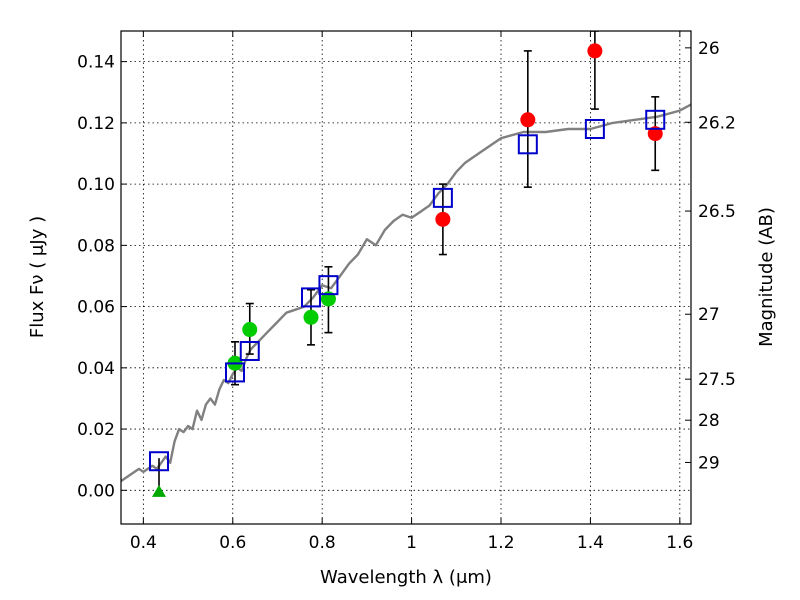 This screenshot has width=800, height=600. Describe the element at coordinates (96, 369) in the screenshot. I see `y-tick-label: 0.04` at that location.